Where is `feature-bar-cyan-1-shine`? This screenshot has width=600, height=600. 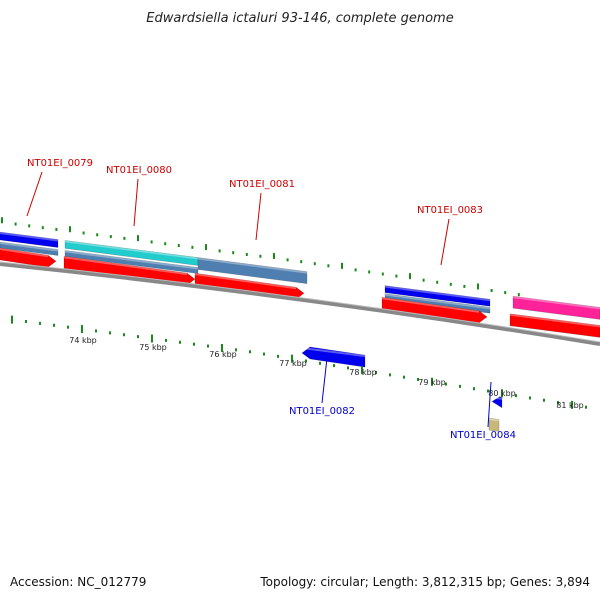
feature-bar-cyan-1-shine is located at coordinates (131, 250).